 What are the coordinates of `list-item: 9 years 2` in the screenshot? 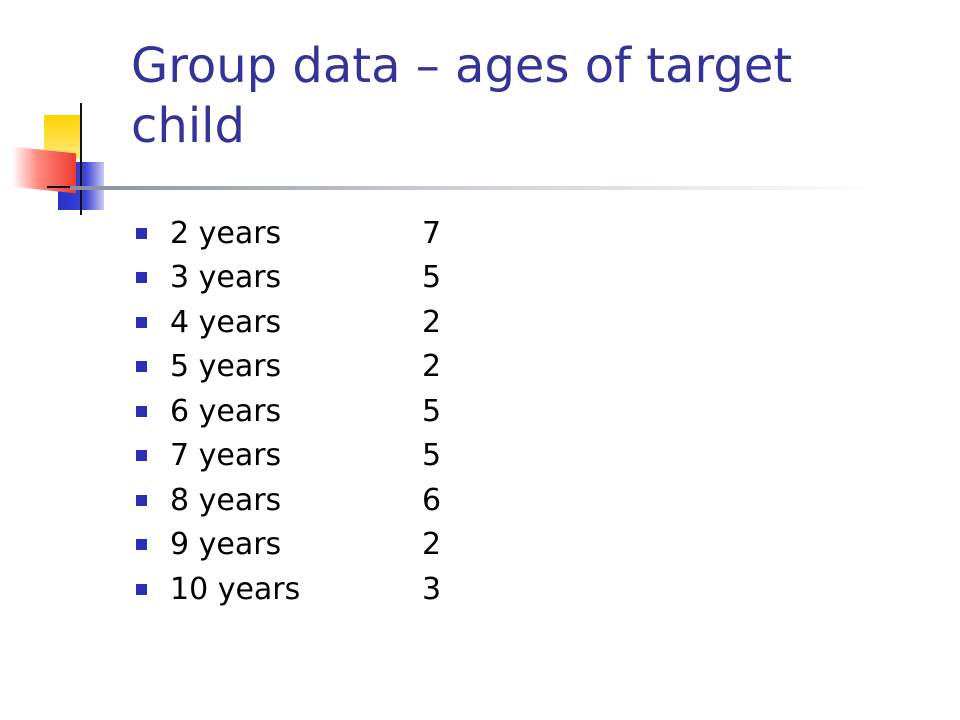 It's located at (336, 548).